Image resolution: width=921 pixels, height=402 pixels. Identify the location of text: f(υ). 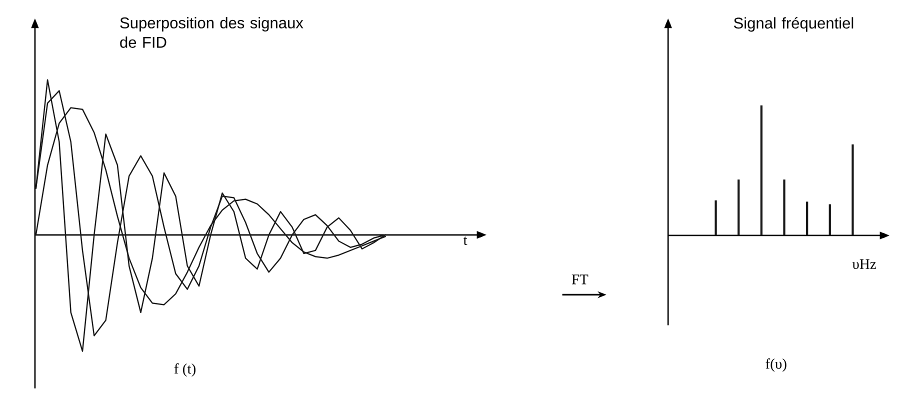
(776, 365).